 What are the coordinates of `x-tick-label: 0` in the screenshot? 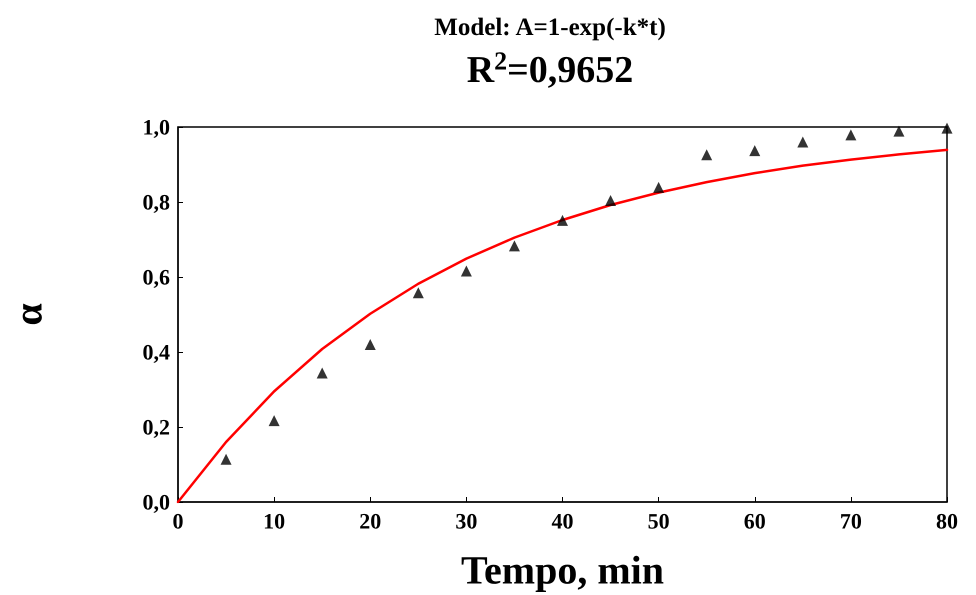 It's located at (178, 521).